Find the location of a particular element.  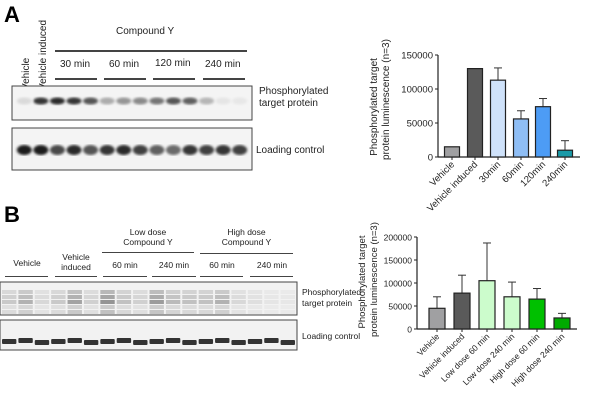

bar-30min is located at coordinates (498, 118).